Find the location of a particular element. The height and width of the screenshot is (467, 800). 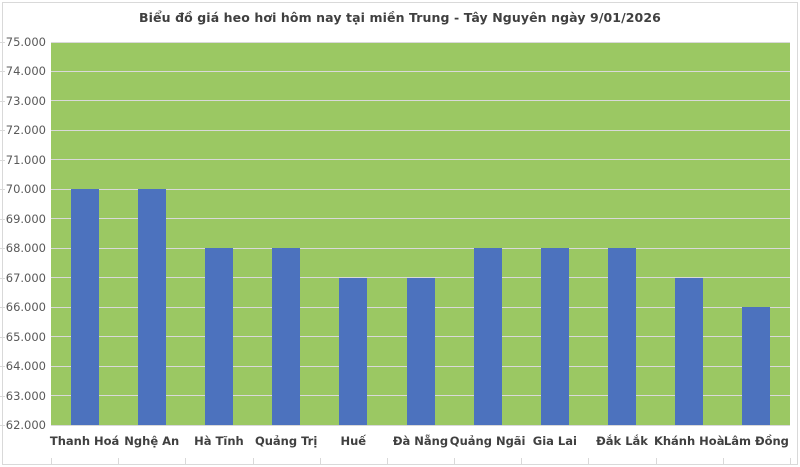

x-axis-line is located at coordinates (420, 425).